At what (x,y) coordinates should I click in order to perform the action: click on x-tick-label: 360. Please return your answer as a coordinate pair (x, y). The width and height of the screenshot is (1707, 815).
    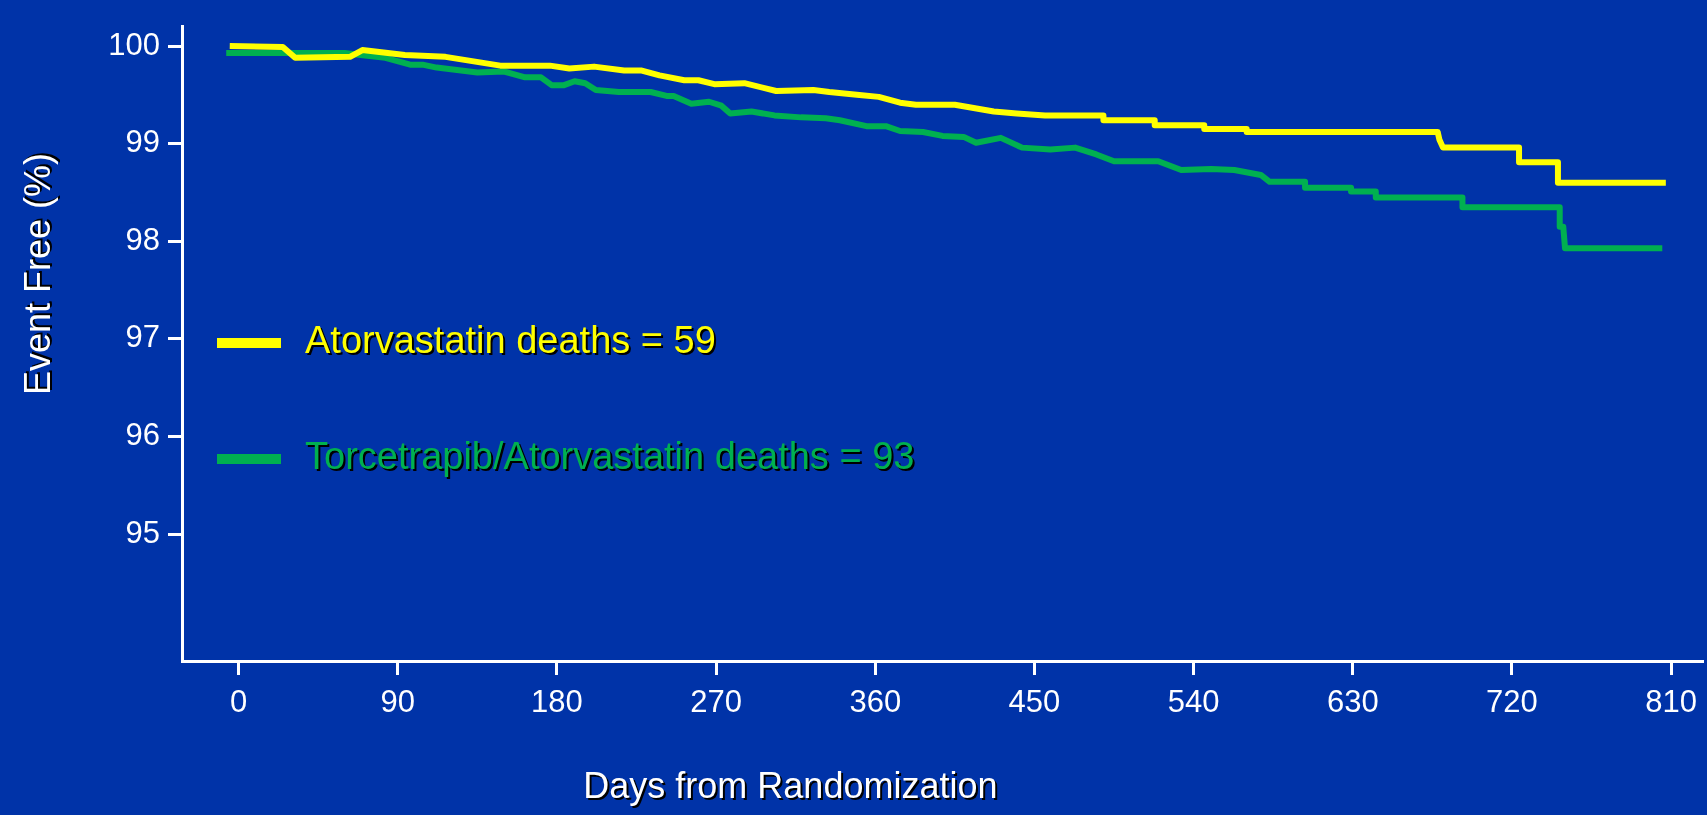
    Looking at the image, I should click on (875, 702).